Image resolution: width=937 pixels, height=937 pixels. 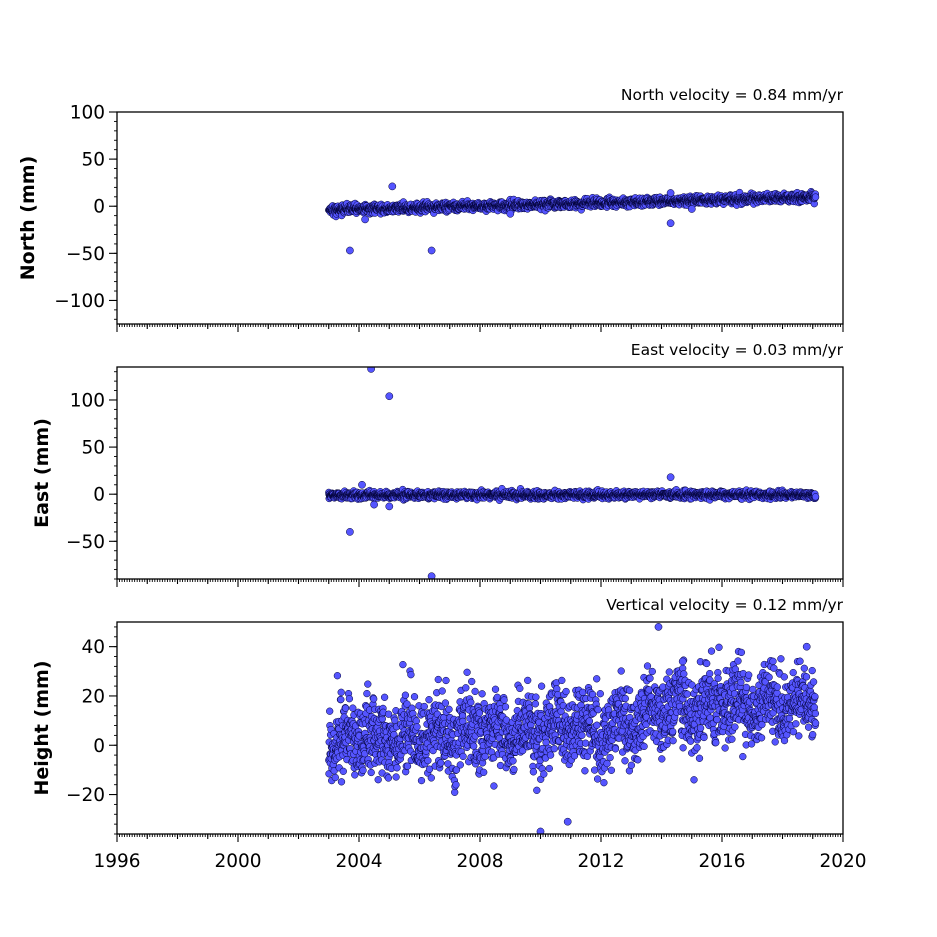 I want to click on east-velocity-text: East velocity = 0.03 mm/yr, so click(x=737, y=350).